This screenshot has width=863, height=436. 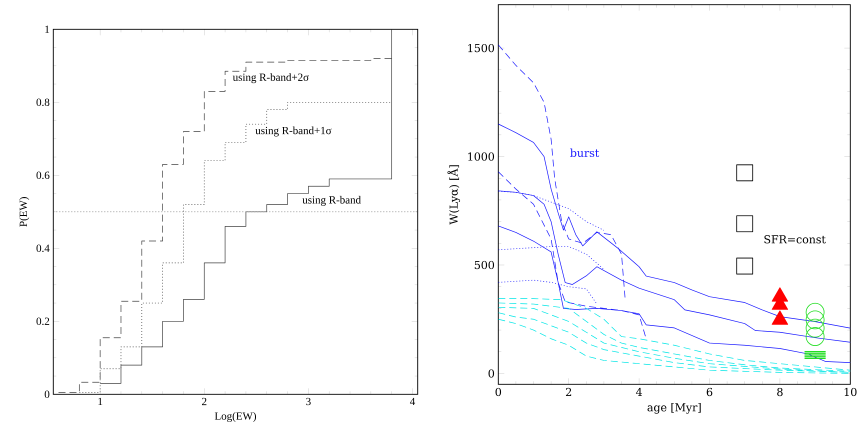 What do you see at coordinates (43, 322) in the screenshot?
I see `y-tick-label: 0.2` at bounding box center [43, 322].